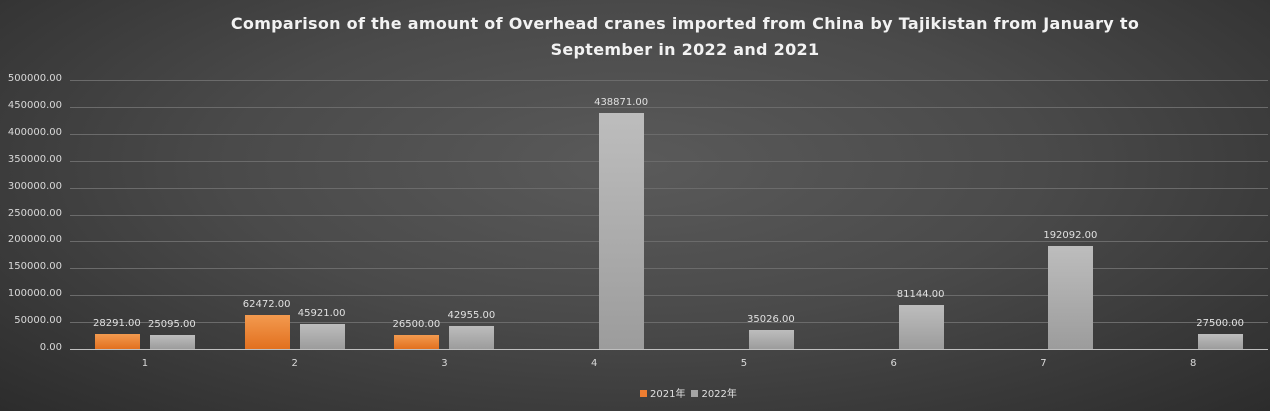 This screenshot has height=411, width=1270. What do you see at coordinates (266, 305) in the screenshot?
I see `data-label: 62472.00` at bounding box center [266, 305].